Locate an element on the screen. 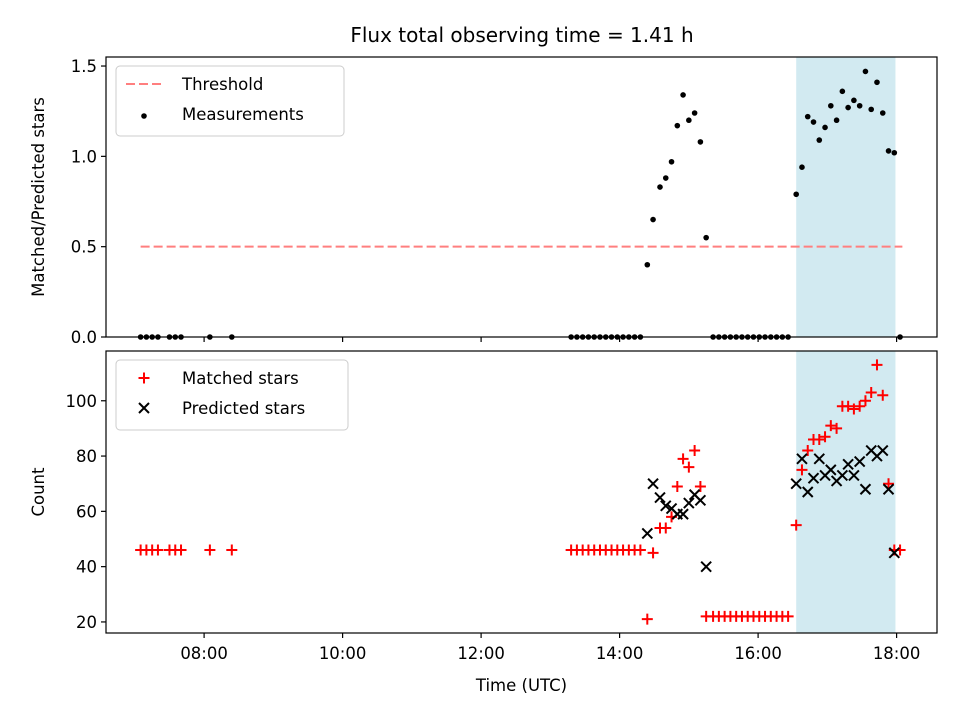 Image resolution: width=960 pixels, height=725 pixels. x-axis-label: Time (UTC) is located at coordinates (521, 685).